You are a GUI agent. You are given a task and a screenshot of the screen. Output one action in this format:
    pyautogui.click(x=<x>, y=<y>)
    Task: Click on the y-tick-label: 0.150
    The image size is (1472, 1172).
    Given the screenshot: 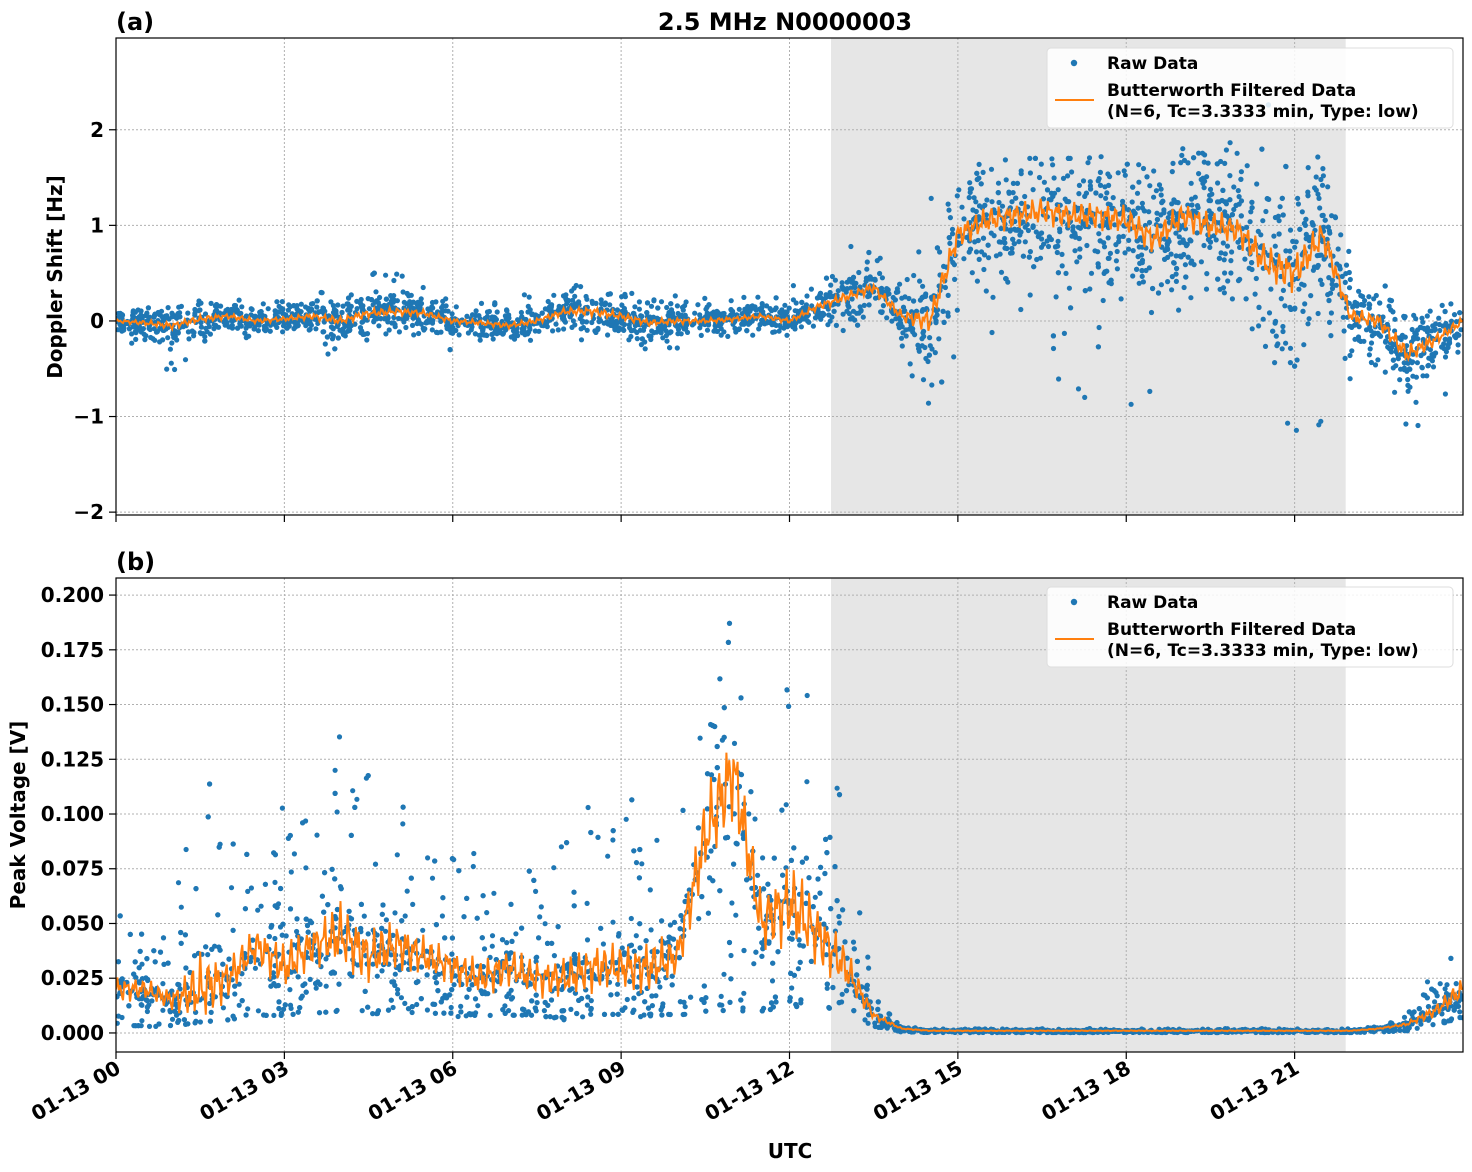 What is the action you would take?
    pyautogui.click(x=72, y=705)
    